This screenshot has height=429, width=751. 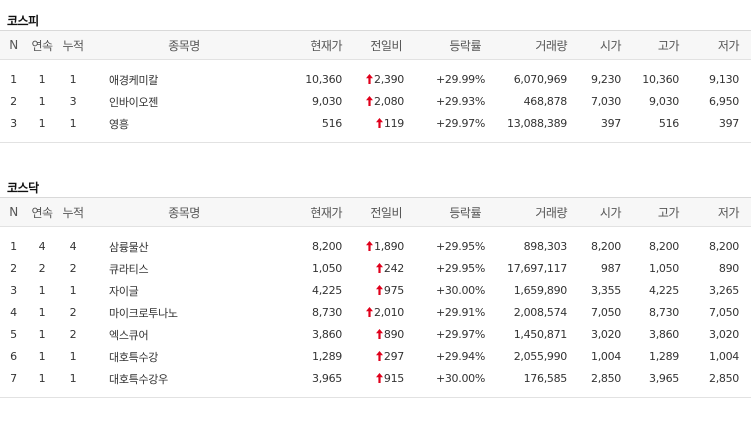 I want to click on stock-name: 대호특수강우, so click(x=138, y=379).